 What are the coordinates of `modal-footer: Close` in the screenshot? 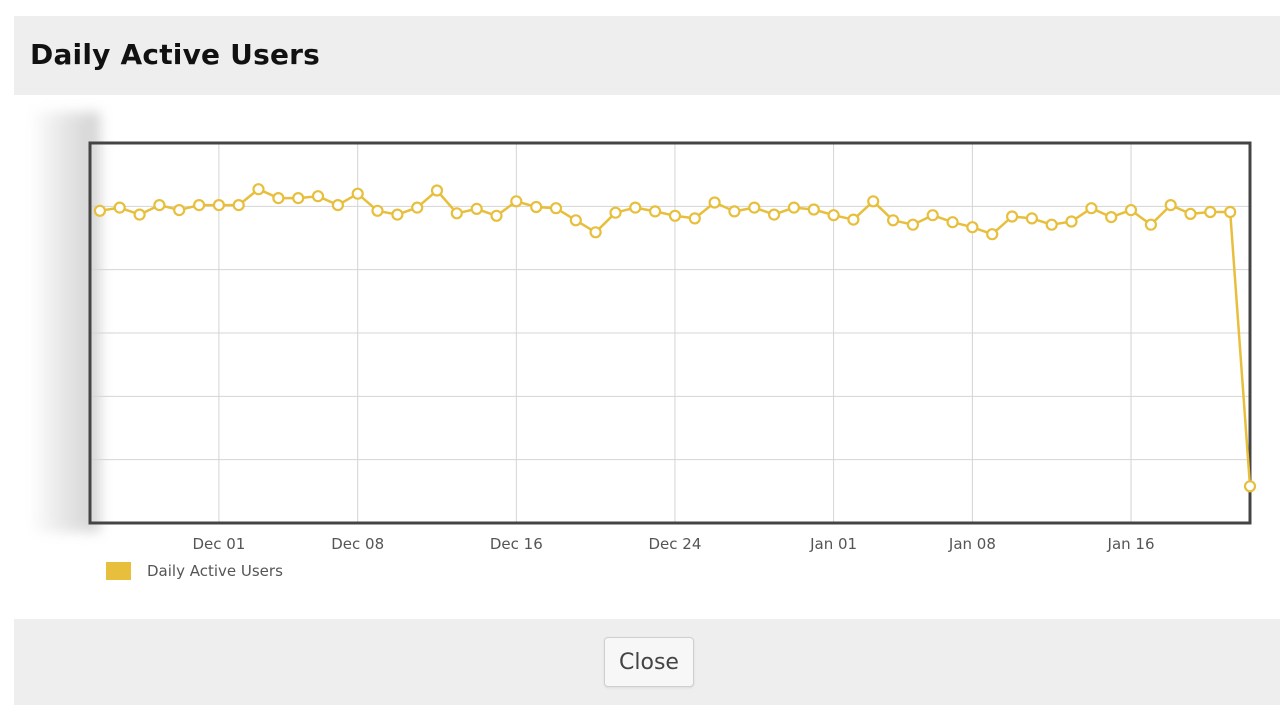 It's located at (647, 662).